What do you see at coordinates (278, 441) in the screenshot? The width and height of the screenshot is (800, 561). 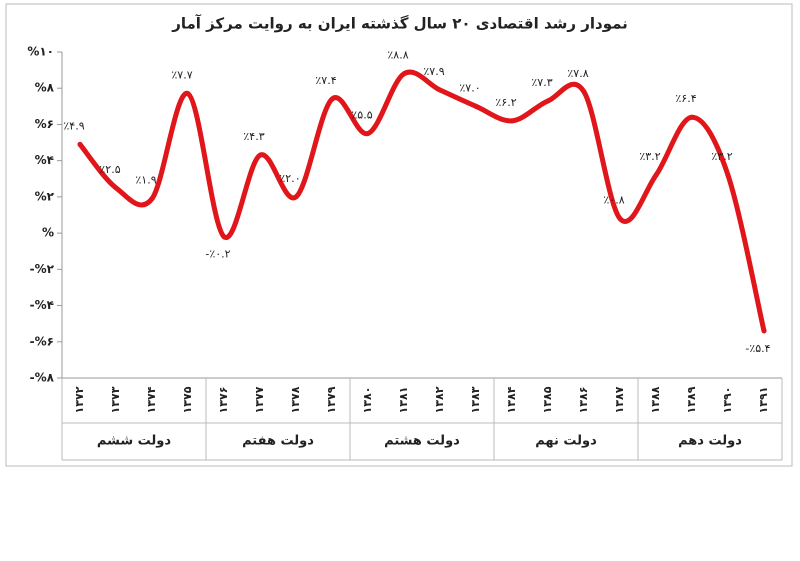 I see `group-label: دولت هفتم` at bounding box center [278, 441].